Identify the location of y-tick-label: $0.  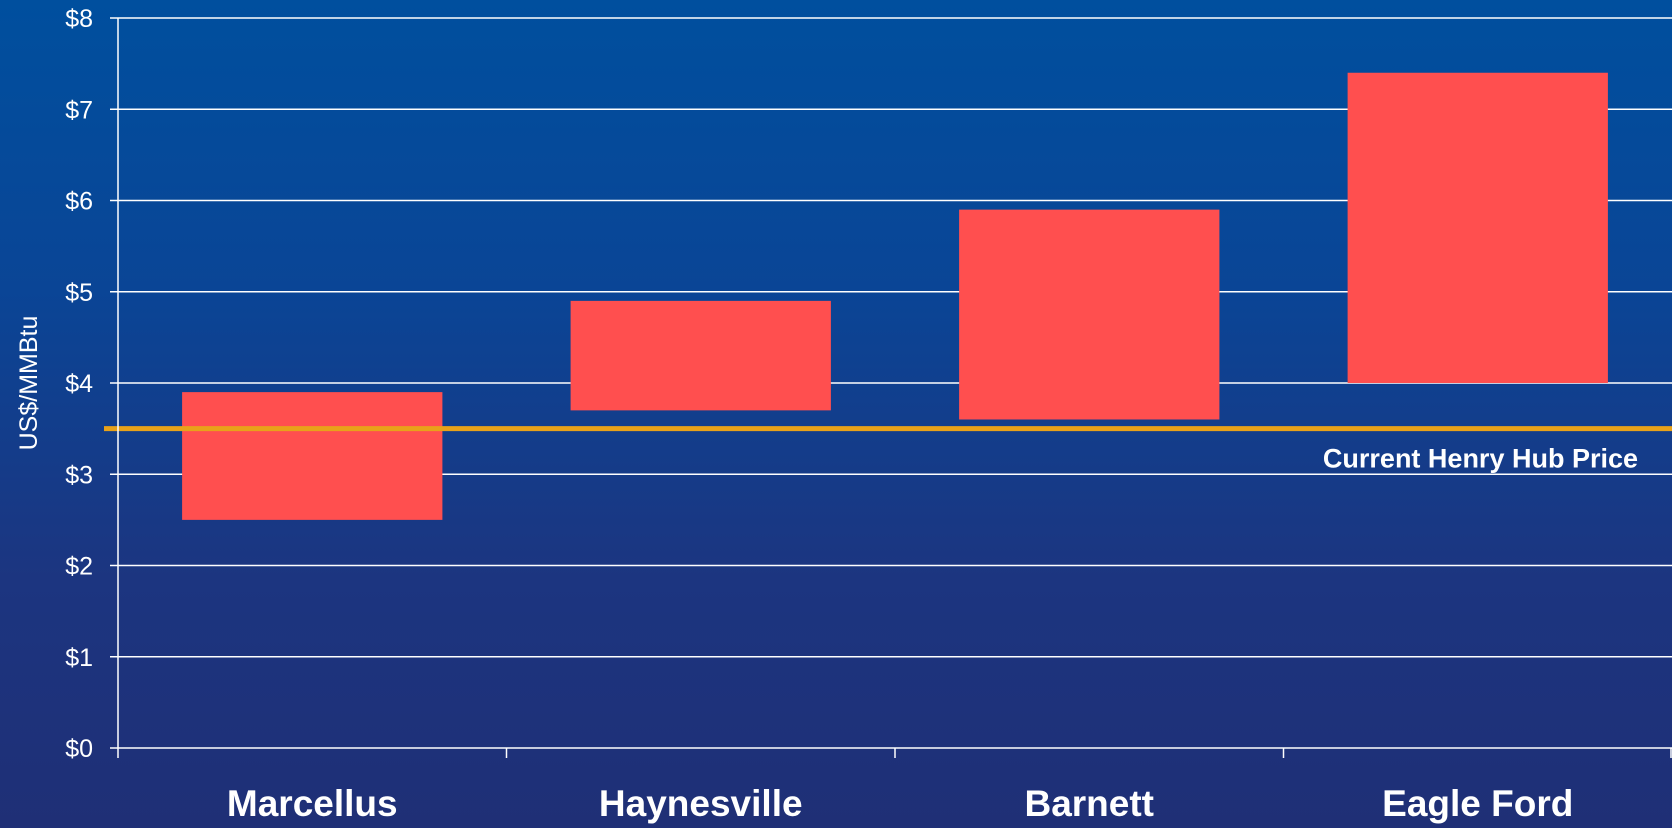
(79, 749).